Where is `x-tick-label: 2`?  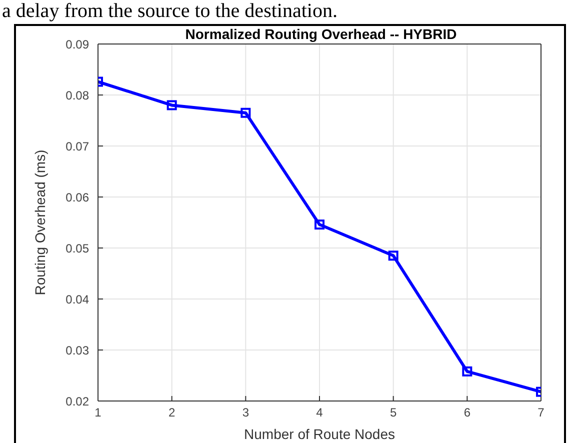
x-tick-label: 2 is located at coordinates (172, 413).